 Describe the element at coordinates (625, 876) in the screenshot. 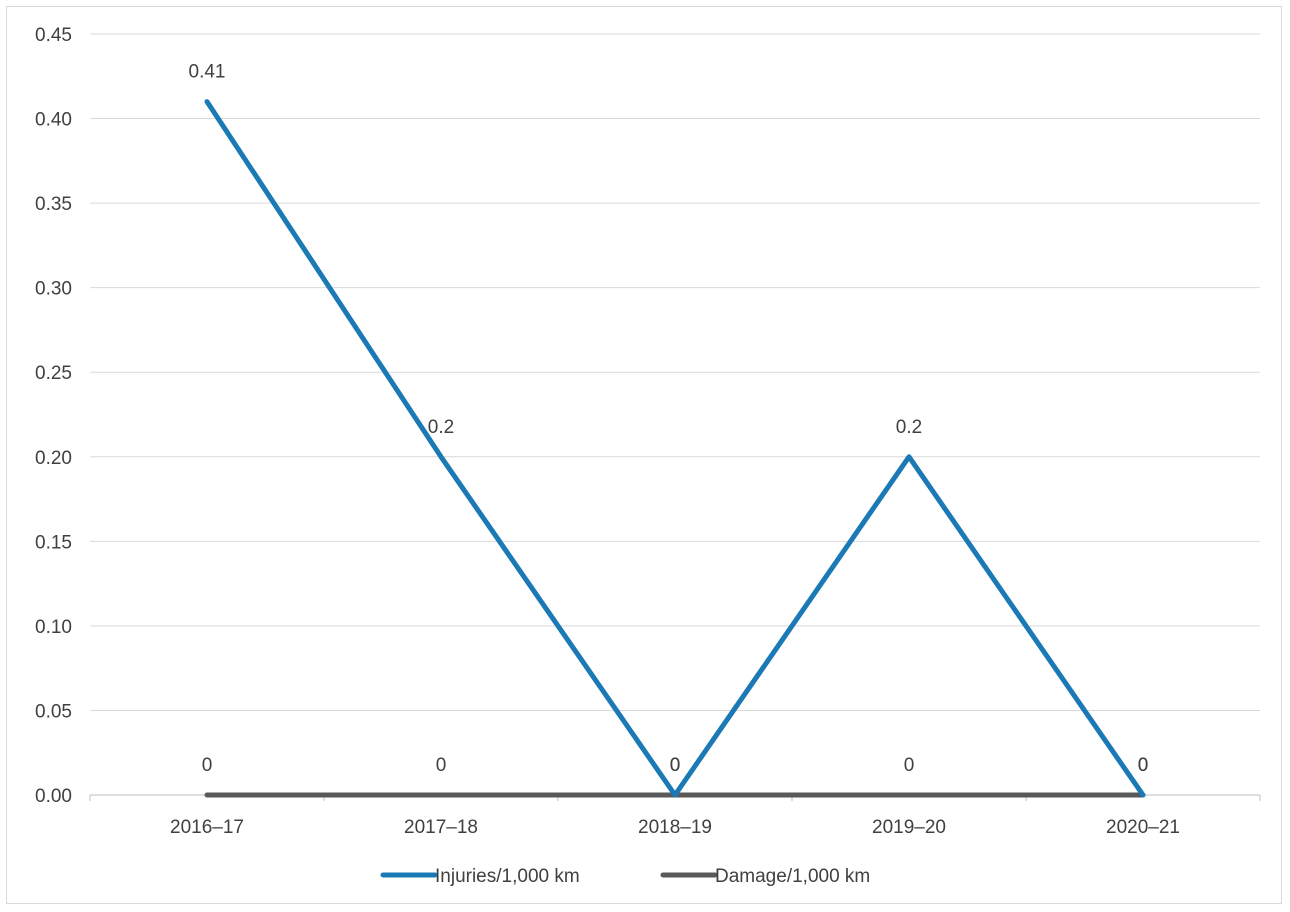

I see `legend: Injuries/1,000 km Damage/1,000 km` at that location.